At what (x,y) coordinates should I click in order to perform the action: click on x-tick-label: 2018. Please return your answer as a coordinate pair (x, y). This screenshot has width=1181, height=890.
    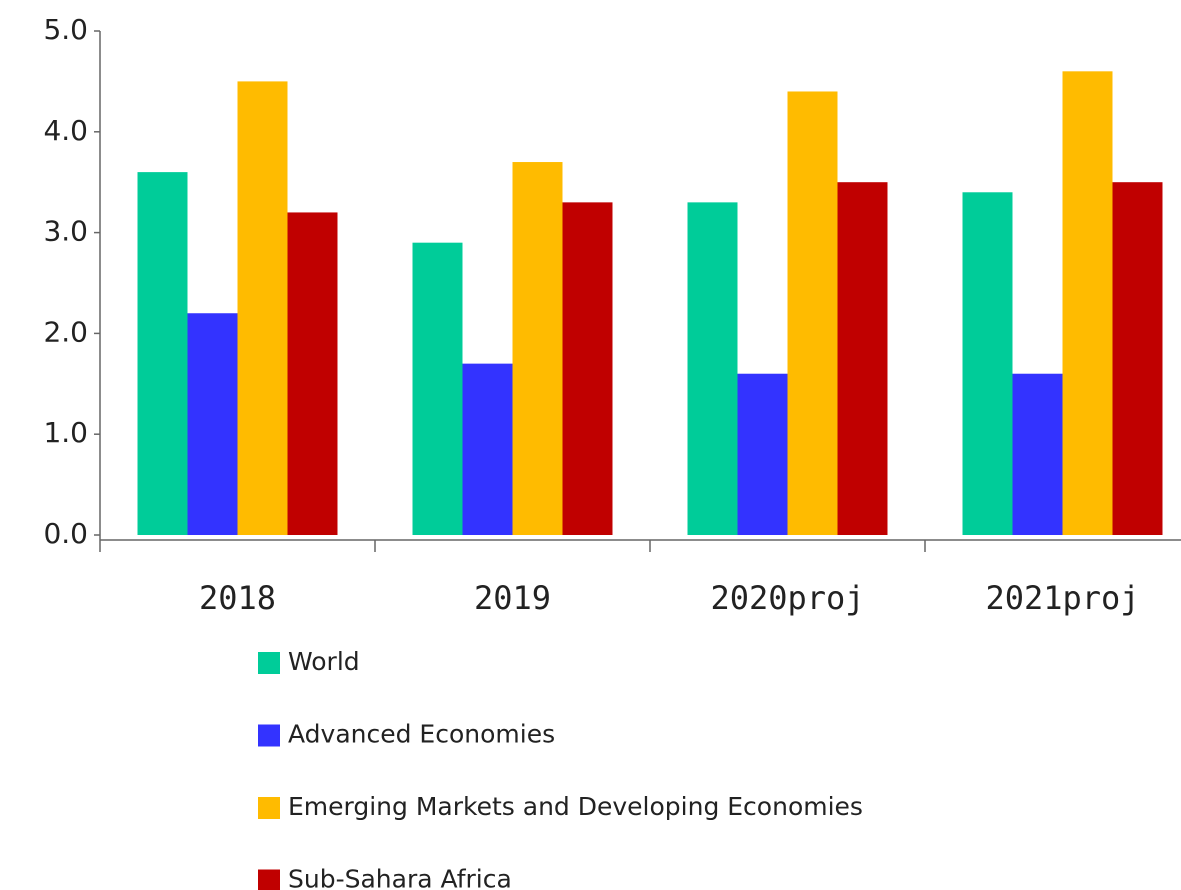
    Looking at the image, I should click on (237, 598).